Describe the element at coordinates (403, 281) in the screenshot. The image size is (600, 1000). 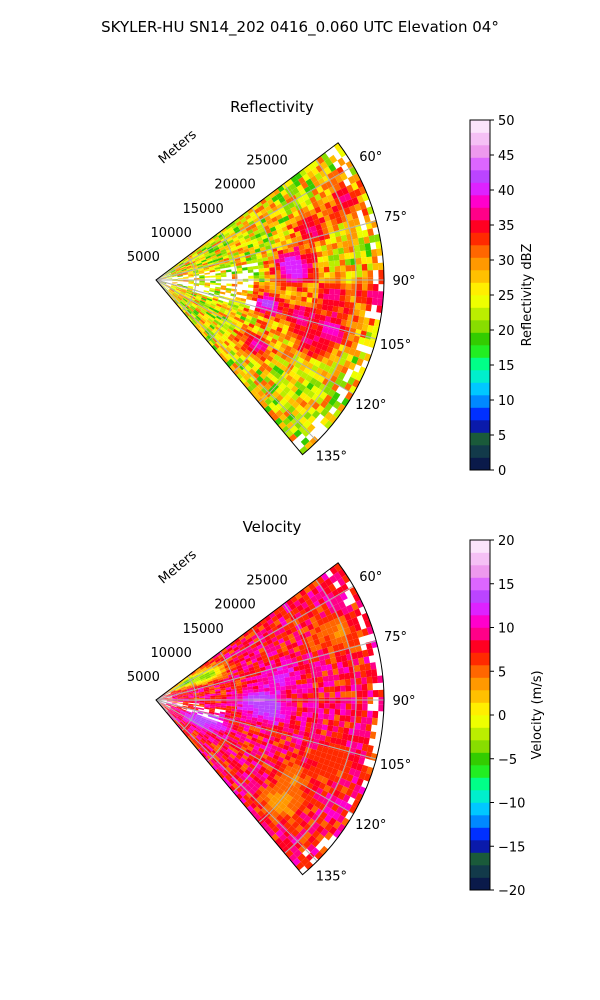
I see `azimuth-tick-label: 90°` at that location.